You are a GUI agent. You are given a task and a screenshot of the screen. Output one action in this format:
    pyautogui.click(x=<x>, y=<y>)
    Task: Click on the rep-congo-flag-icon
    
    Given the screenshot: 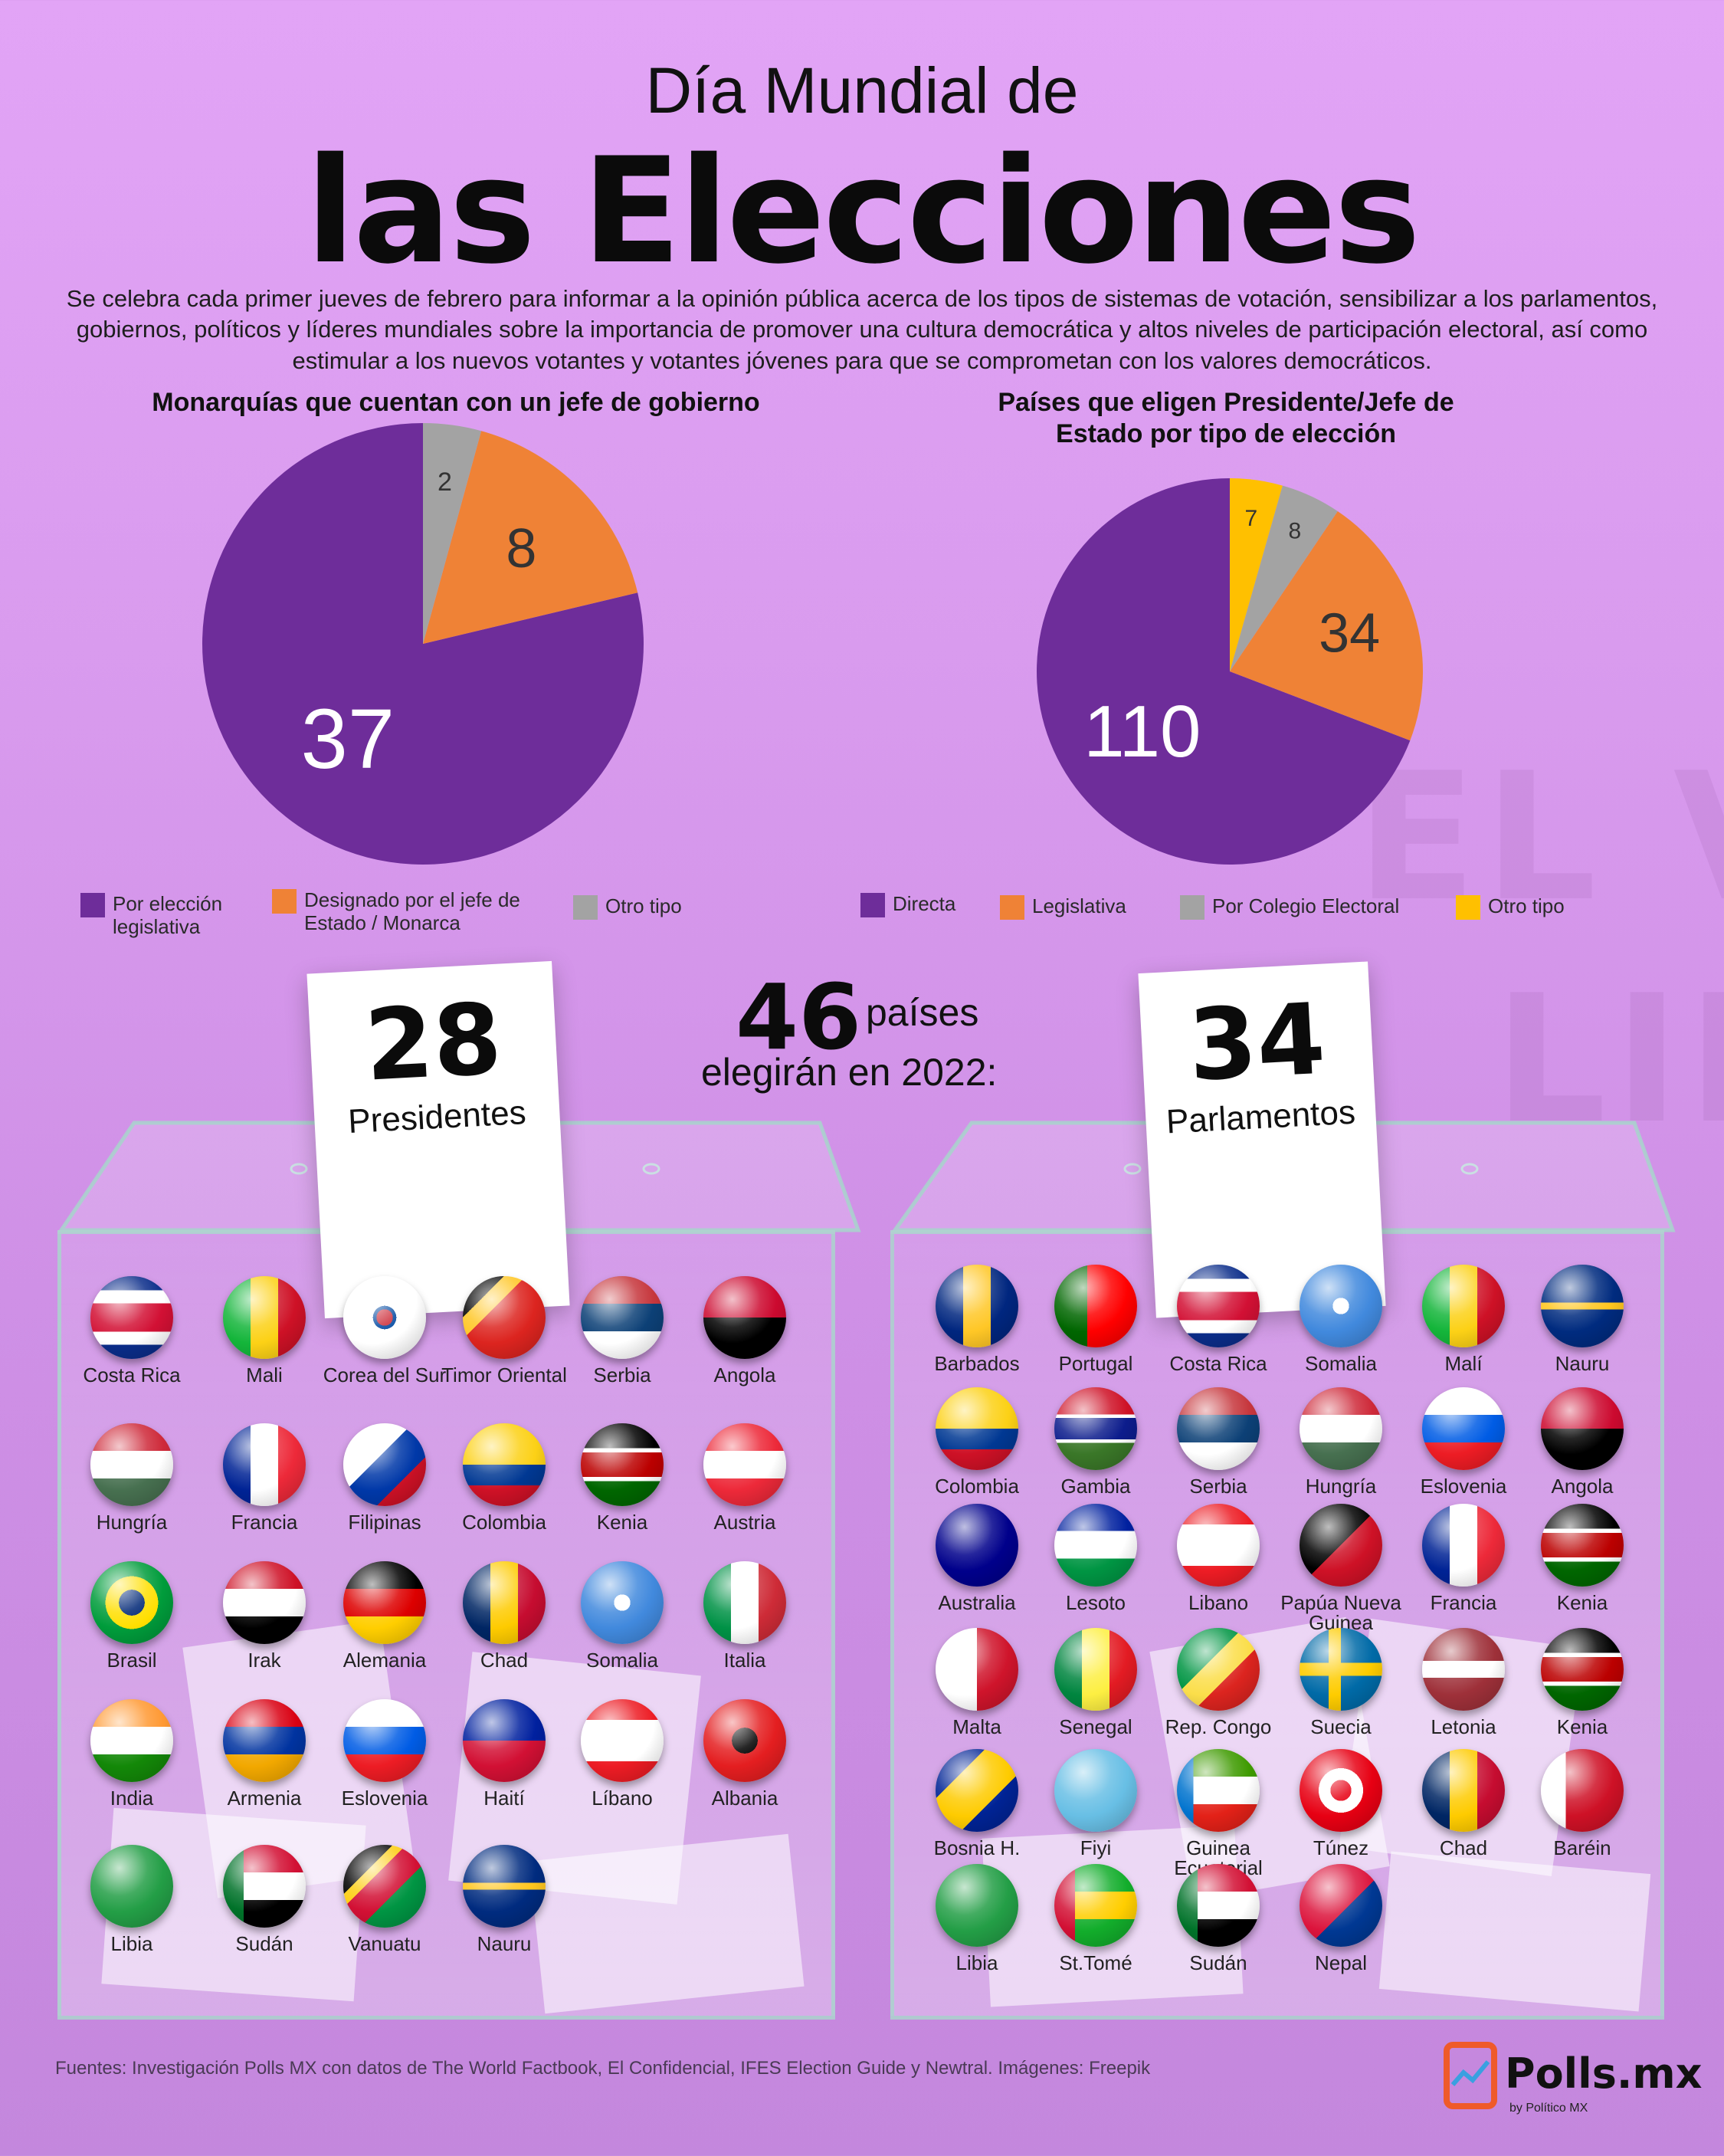 What is the action you would take?
    pyautogui.click(x=1218, y=1670)
    